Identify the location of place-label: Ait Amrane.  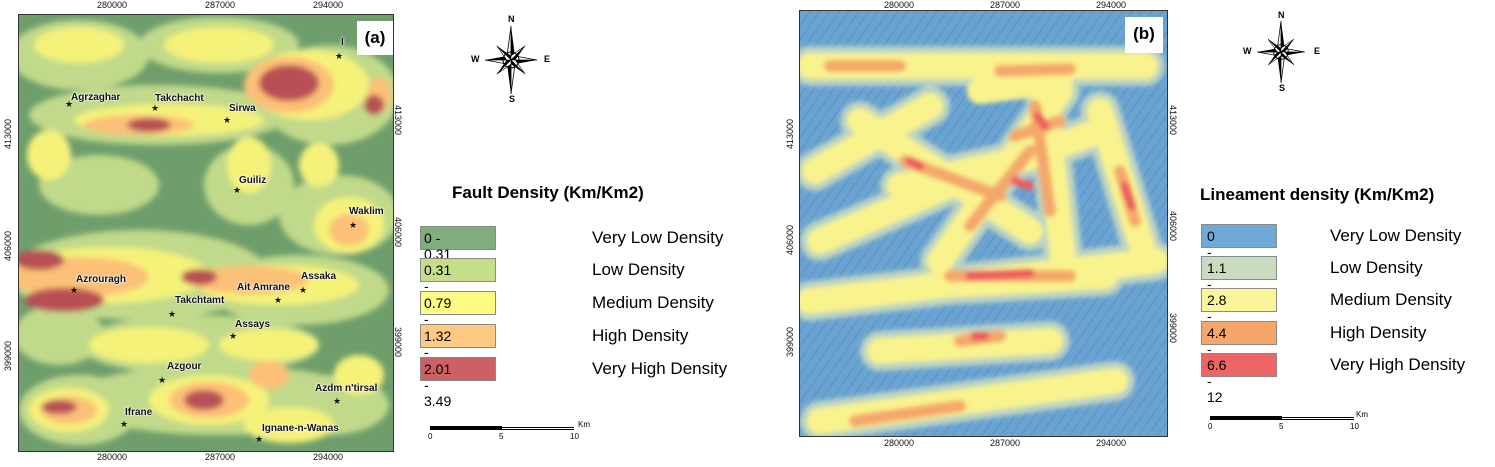
(263, 287).